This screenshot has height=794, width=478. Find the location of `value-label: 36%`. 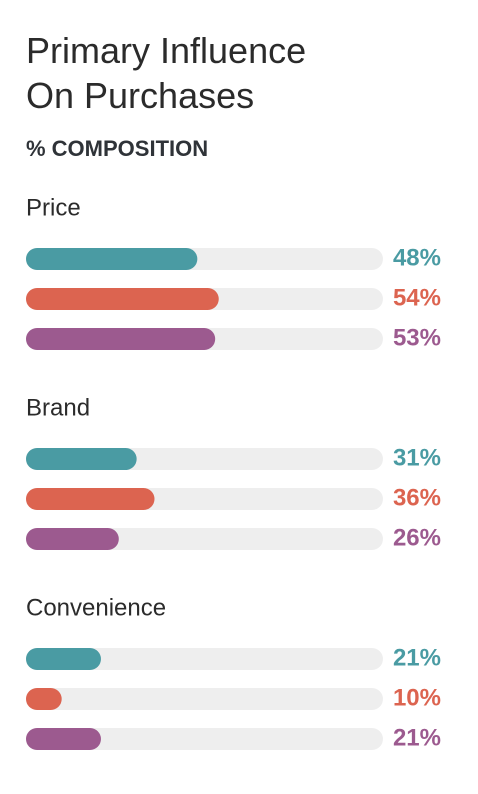

value-label: 36% is located at coordinates (417, 497).